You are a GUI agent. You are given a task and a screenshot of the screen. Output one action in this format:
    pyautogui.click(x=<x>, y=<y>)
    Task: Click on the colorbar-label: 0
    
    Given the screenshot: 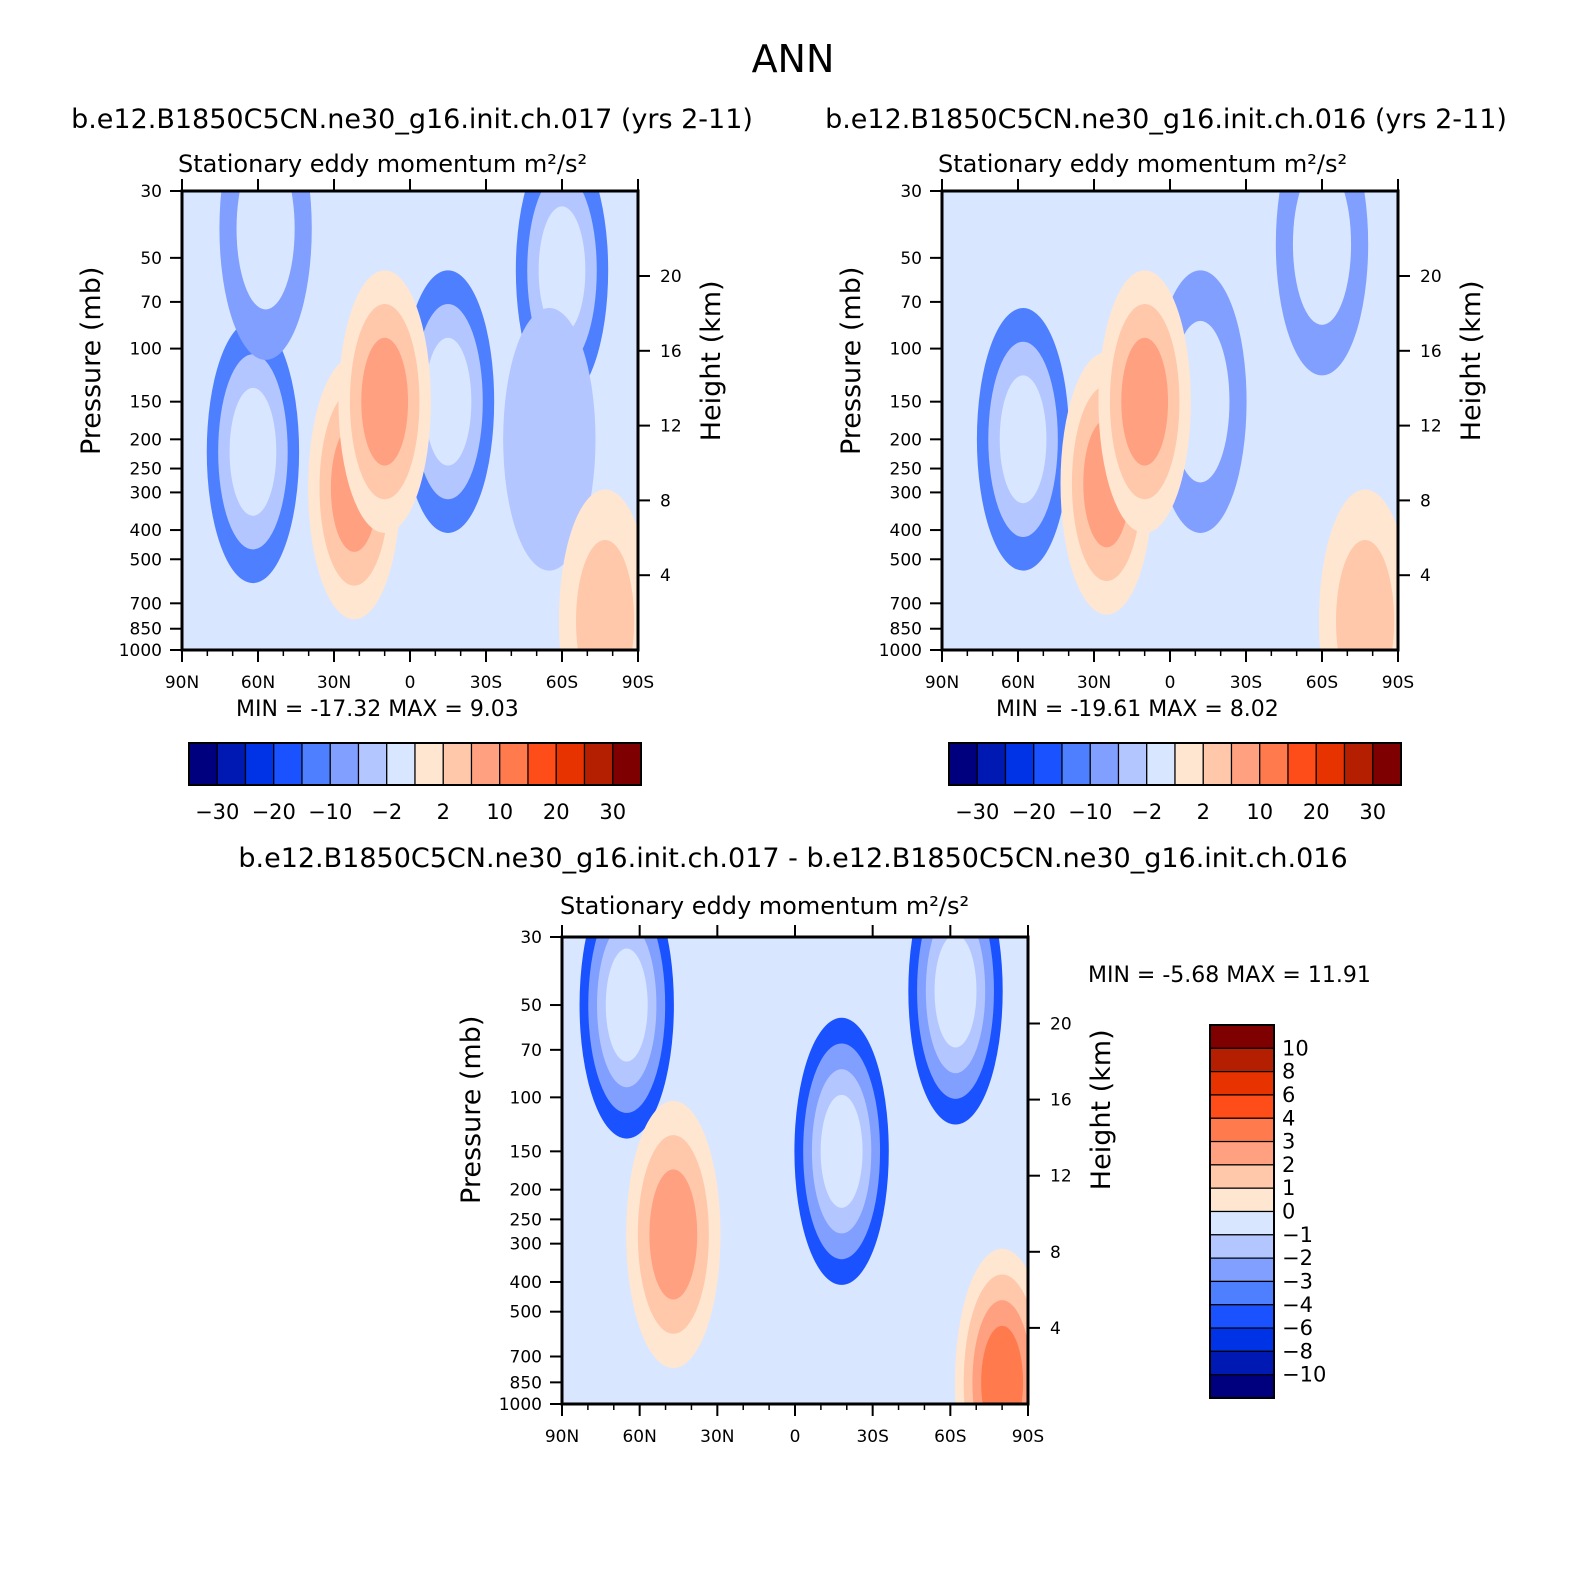 What is the action you would take?
    pyautogui.click(x=1288, y=1212)
    